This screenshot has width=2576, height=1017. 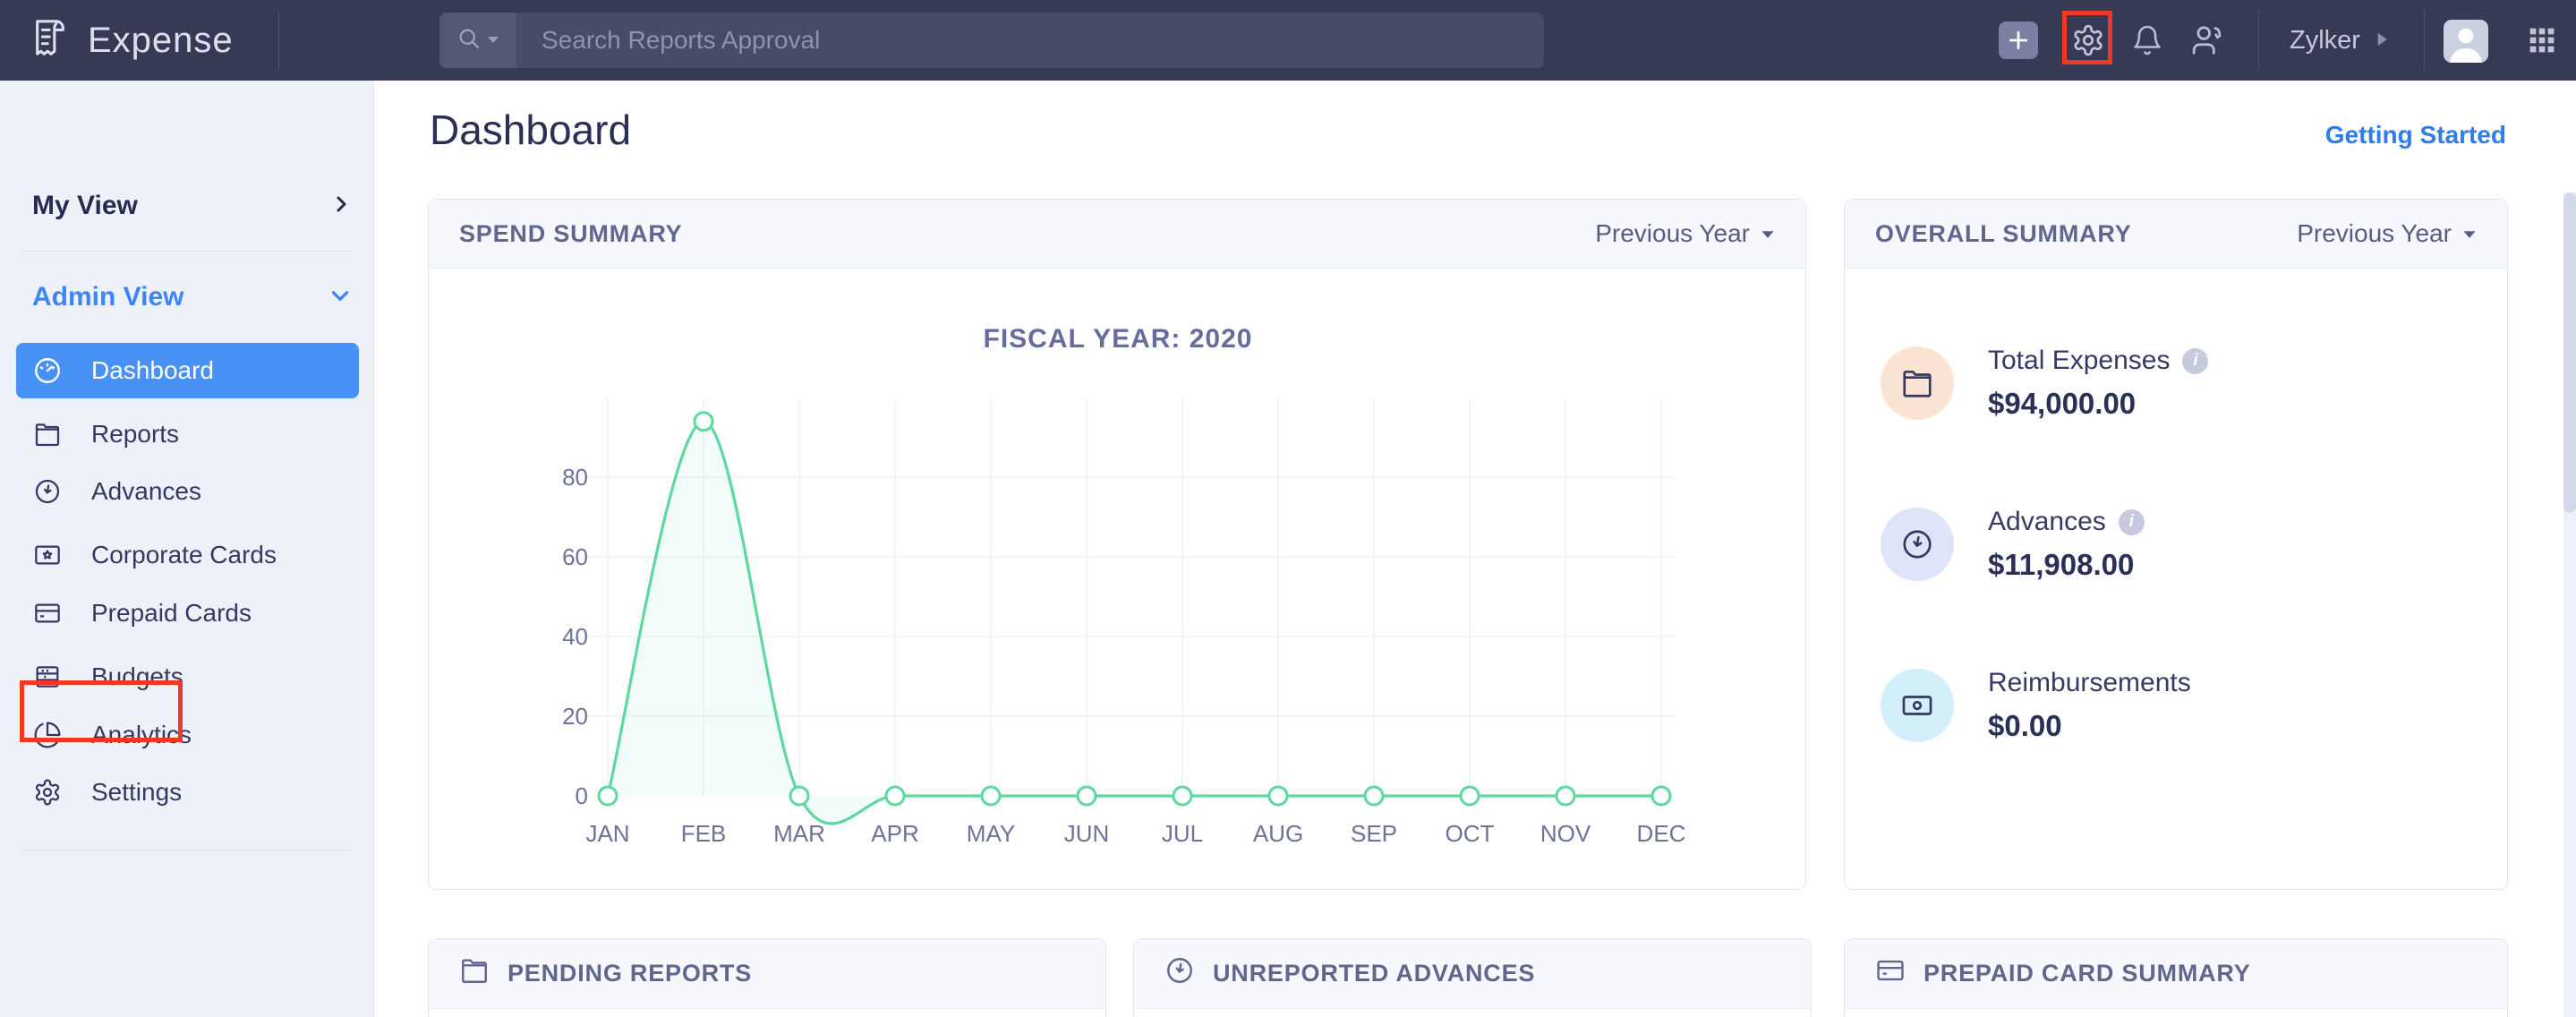 I want to click on svg-text: 80, so click(x=575, y=477).